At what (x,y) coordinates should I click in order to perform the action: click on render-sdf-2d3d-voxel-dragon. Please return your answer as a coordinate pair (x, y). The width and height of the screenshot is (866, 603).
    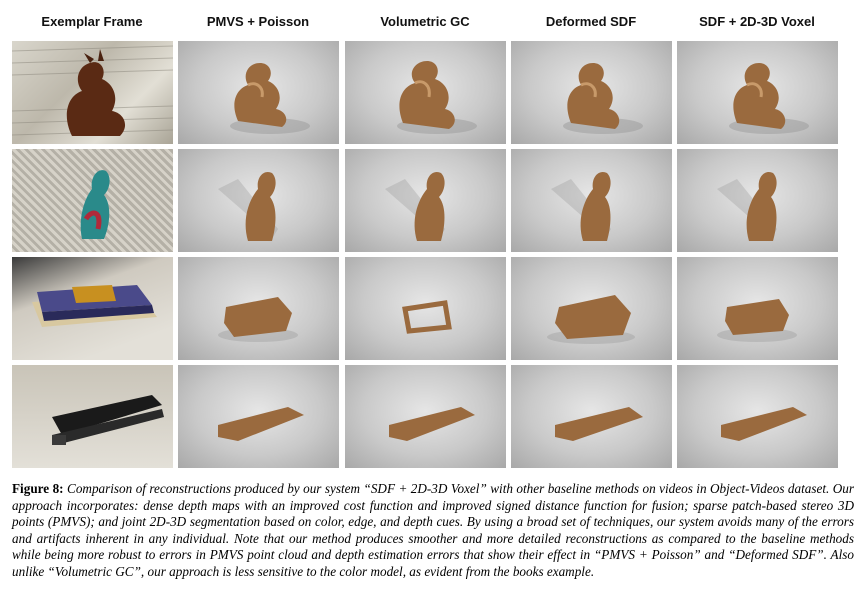
    Looking at the image, I should click on (757, 92).